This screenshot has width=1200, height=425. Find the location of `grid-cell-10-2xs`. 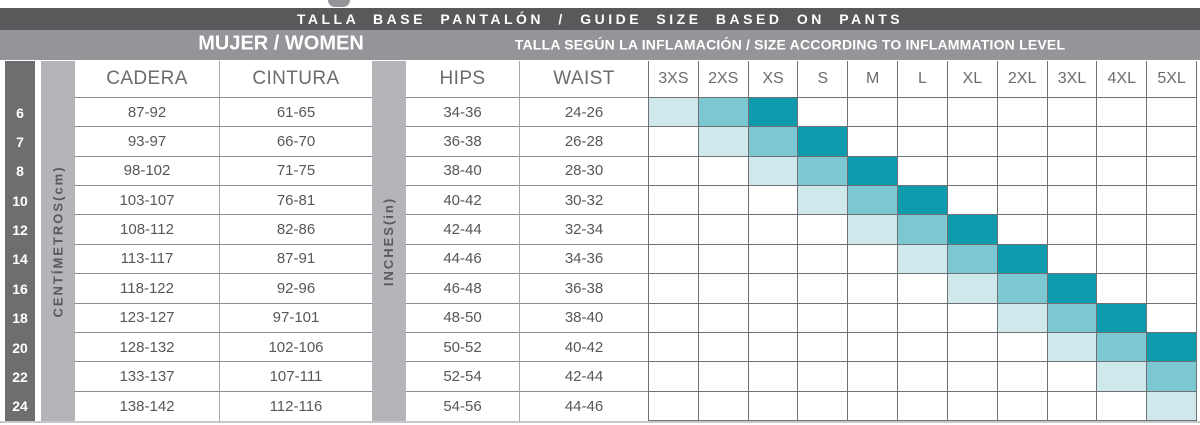

grid-cell-10-2xs is located at coordinates (723, 201).